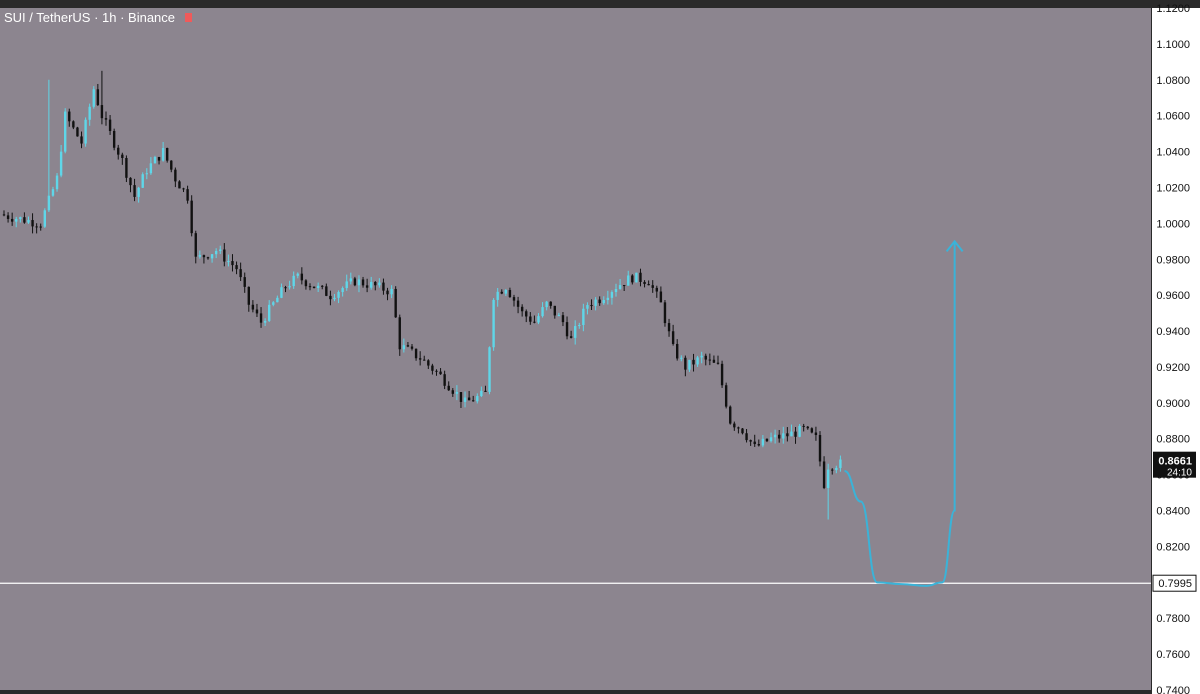 The height and width of the screenshot is (694, 1200). I want to click on y-tick-label: 0.9200, so click(1173, 368).